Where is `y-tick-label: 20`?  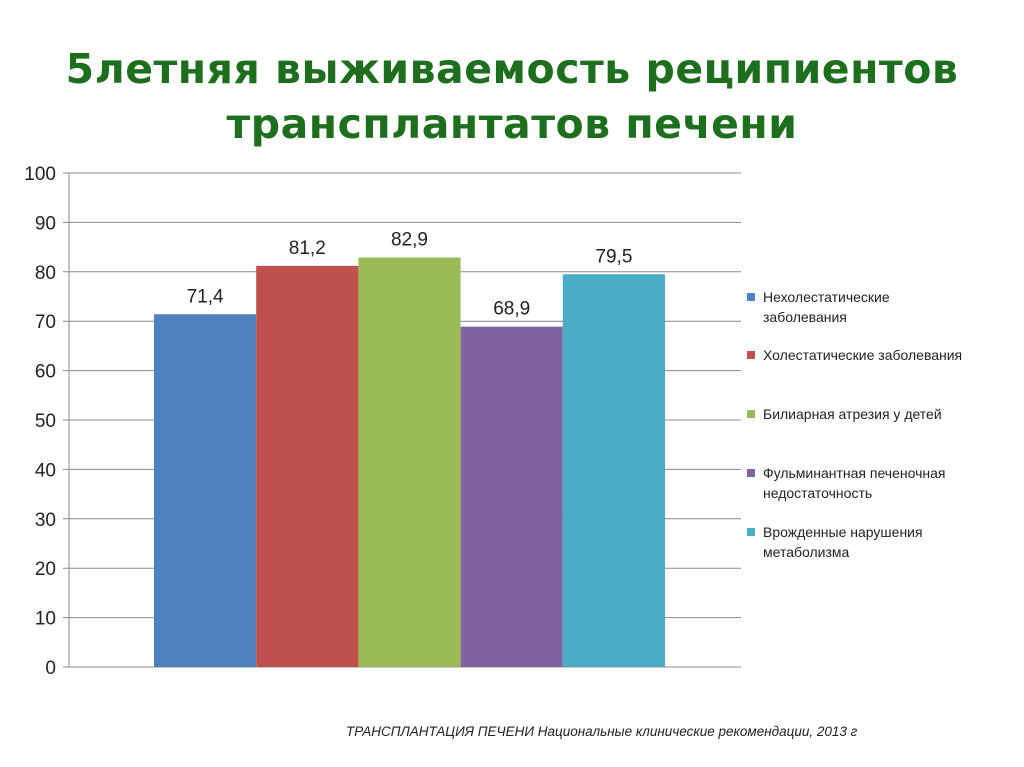 y-tick-label: 20 is located at coordinates (45, 569).